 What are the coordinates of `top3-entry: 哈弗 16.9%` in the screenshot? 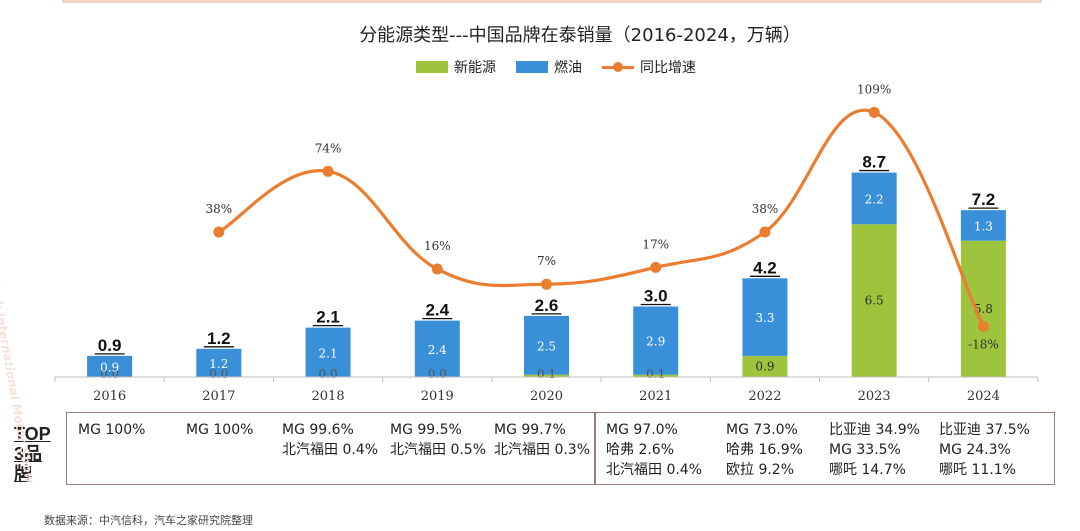 It's located at (764, 450).